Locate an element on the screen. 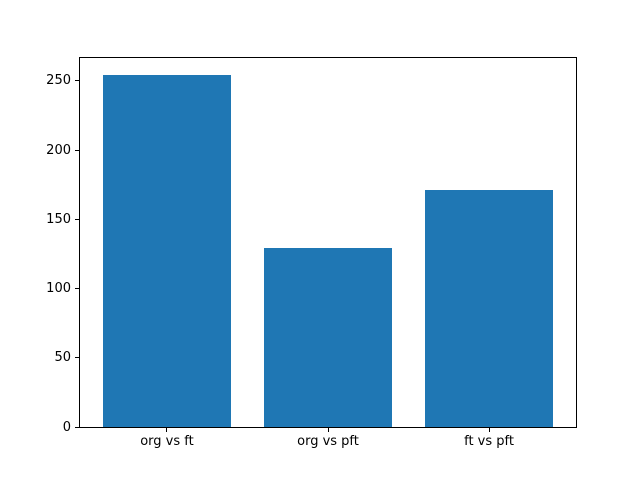 This screenshot has width=640, height=480. bar-ft-vs-pft is located at coordinates (489, 309).